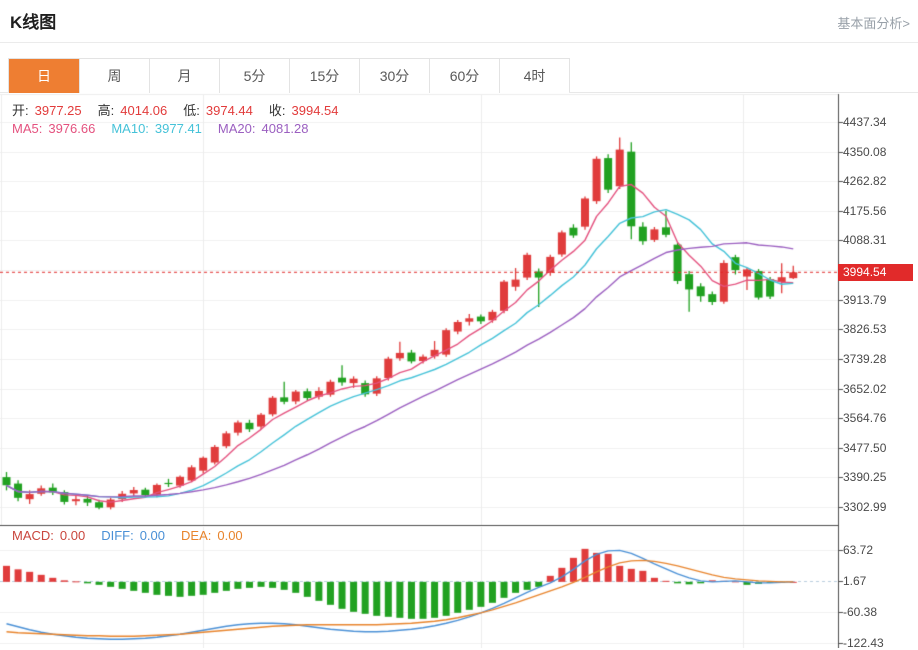  What do you see at coordinates (229, 110) in the screenshot?
I see `legend-value: 3974.44` at bounding box center [229, 110].